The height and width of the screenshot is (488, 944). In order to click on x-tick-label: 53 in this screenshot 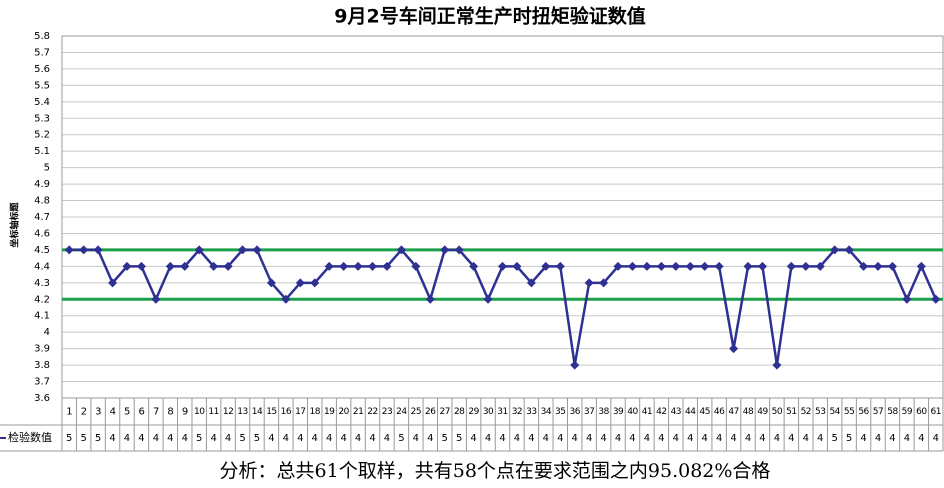, I will do `click(820, 412)`.